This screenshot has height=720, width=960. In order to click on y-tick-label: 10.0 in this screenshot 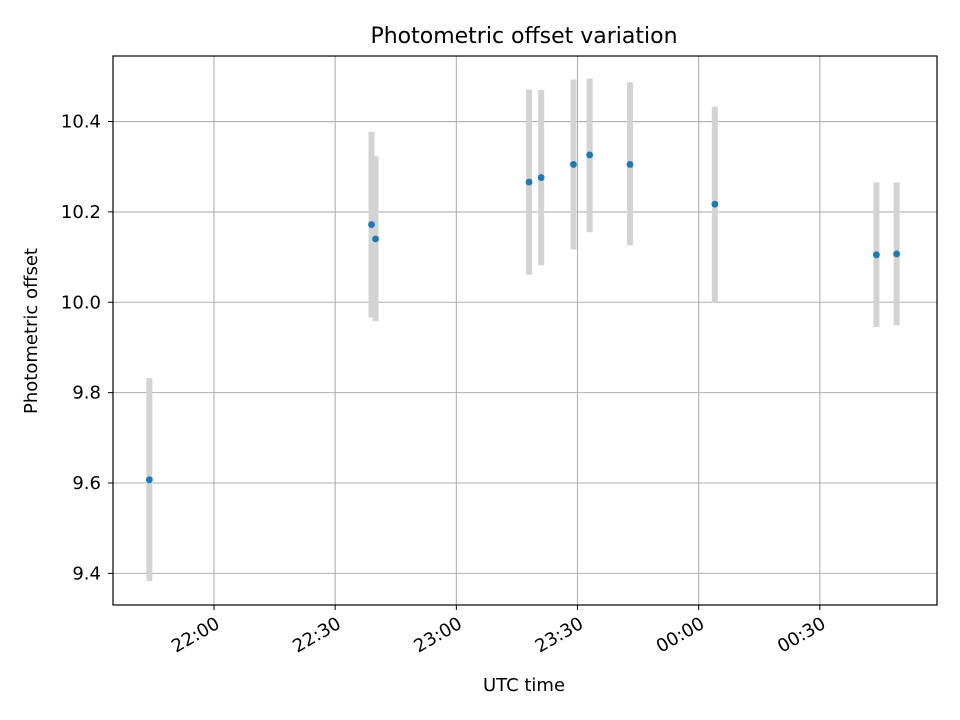, I will do `click(81, 302)`.